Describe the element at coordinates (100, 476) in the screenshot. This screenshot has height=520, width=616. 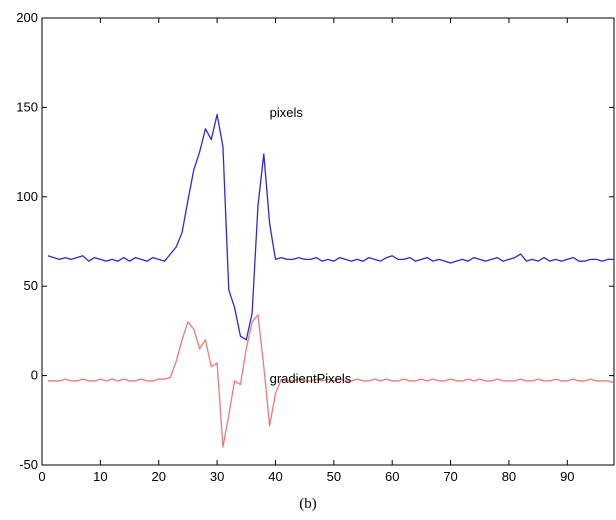
I see `x-tick-label: 10` at that location.